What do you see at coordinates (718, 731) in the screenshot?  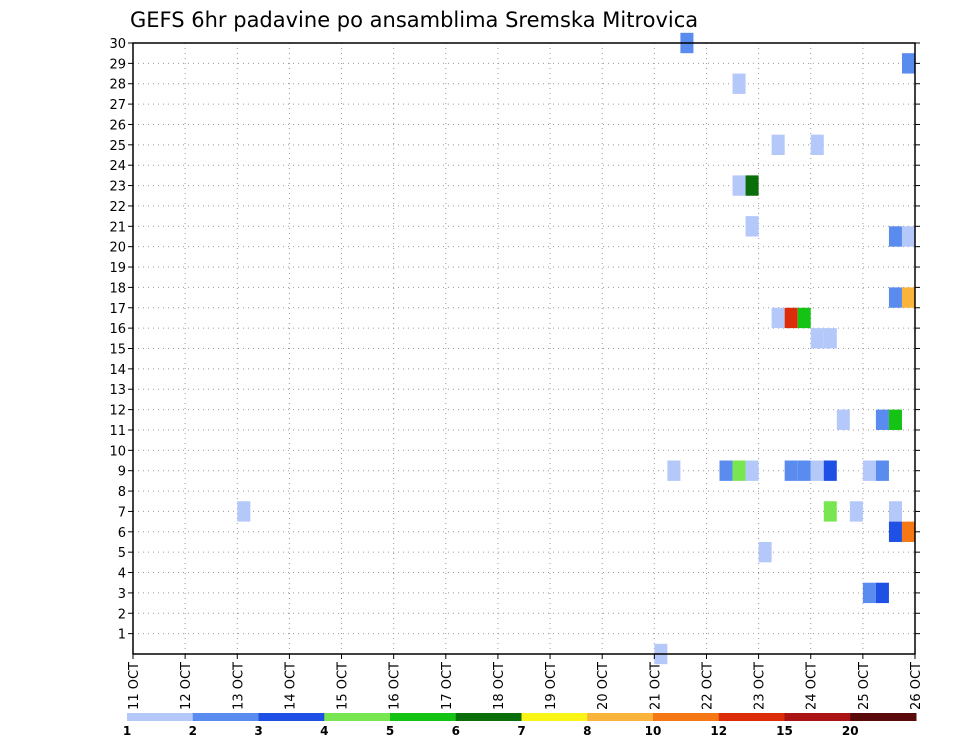 I see `legend-label: 12` at bounding box center [718, 731].